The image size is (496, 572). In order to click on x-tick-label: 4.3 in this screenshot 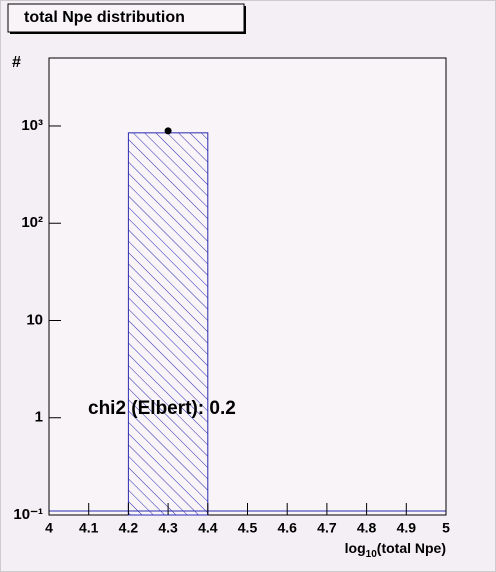, I will do `click(168, 528)`.